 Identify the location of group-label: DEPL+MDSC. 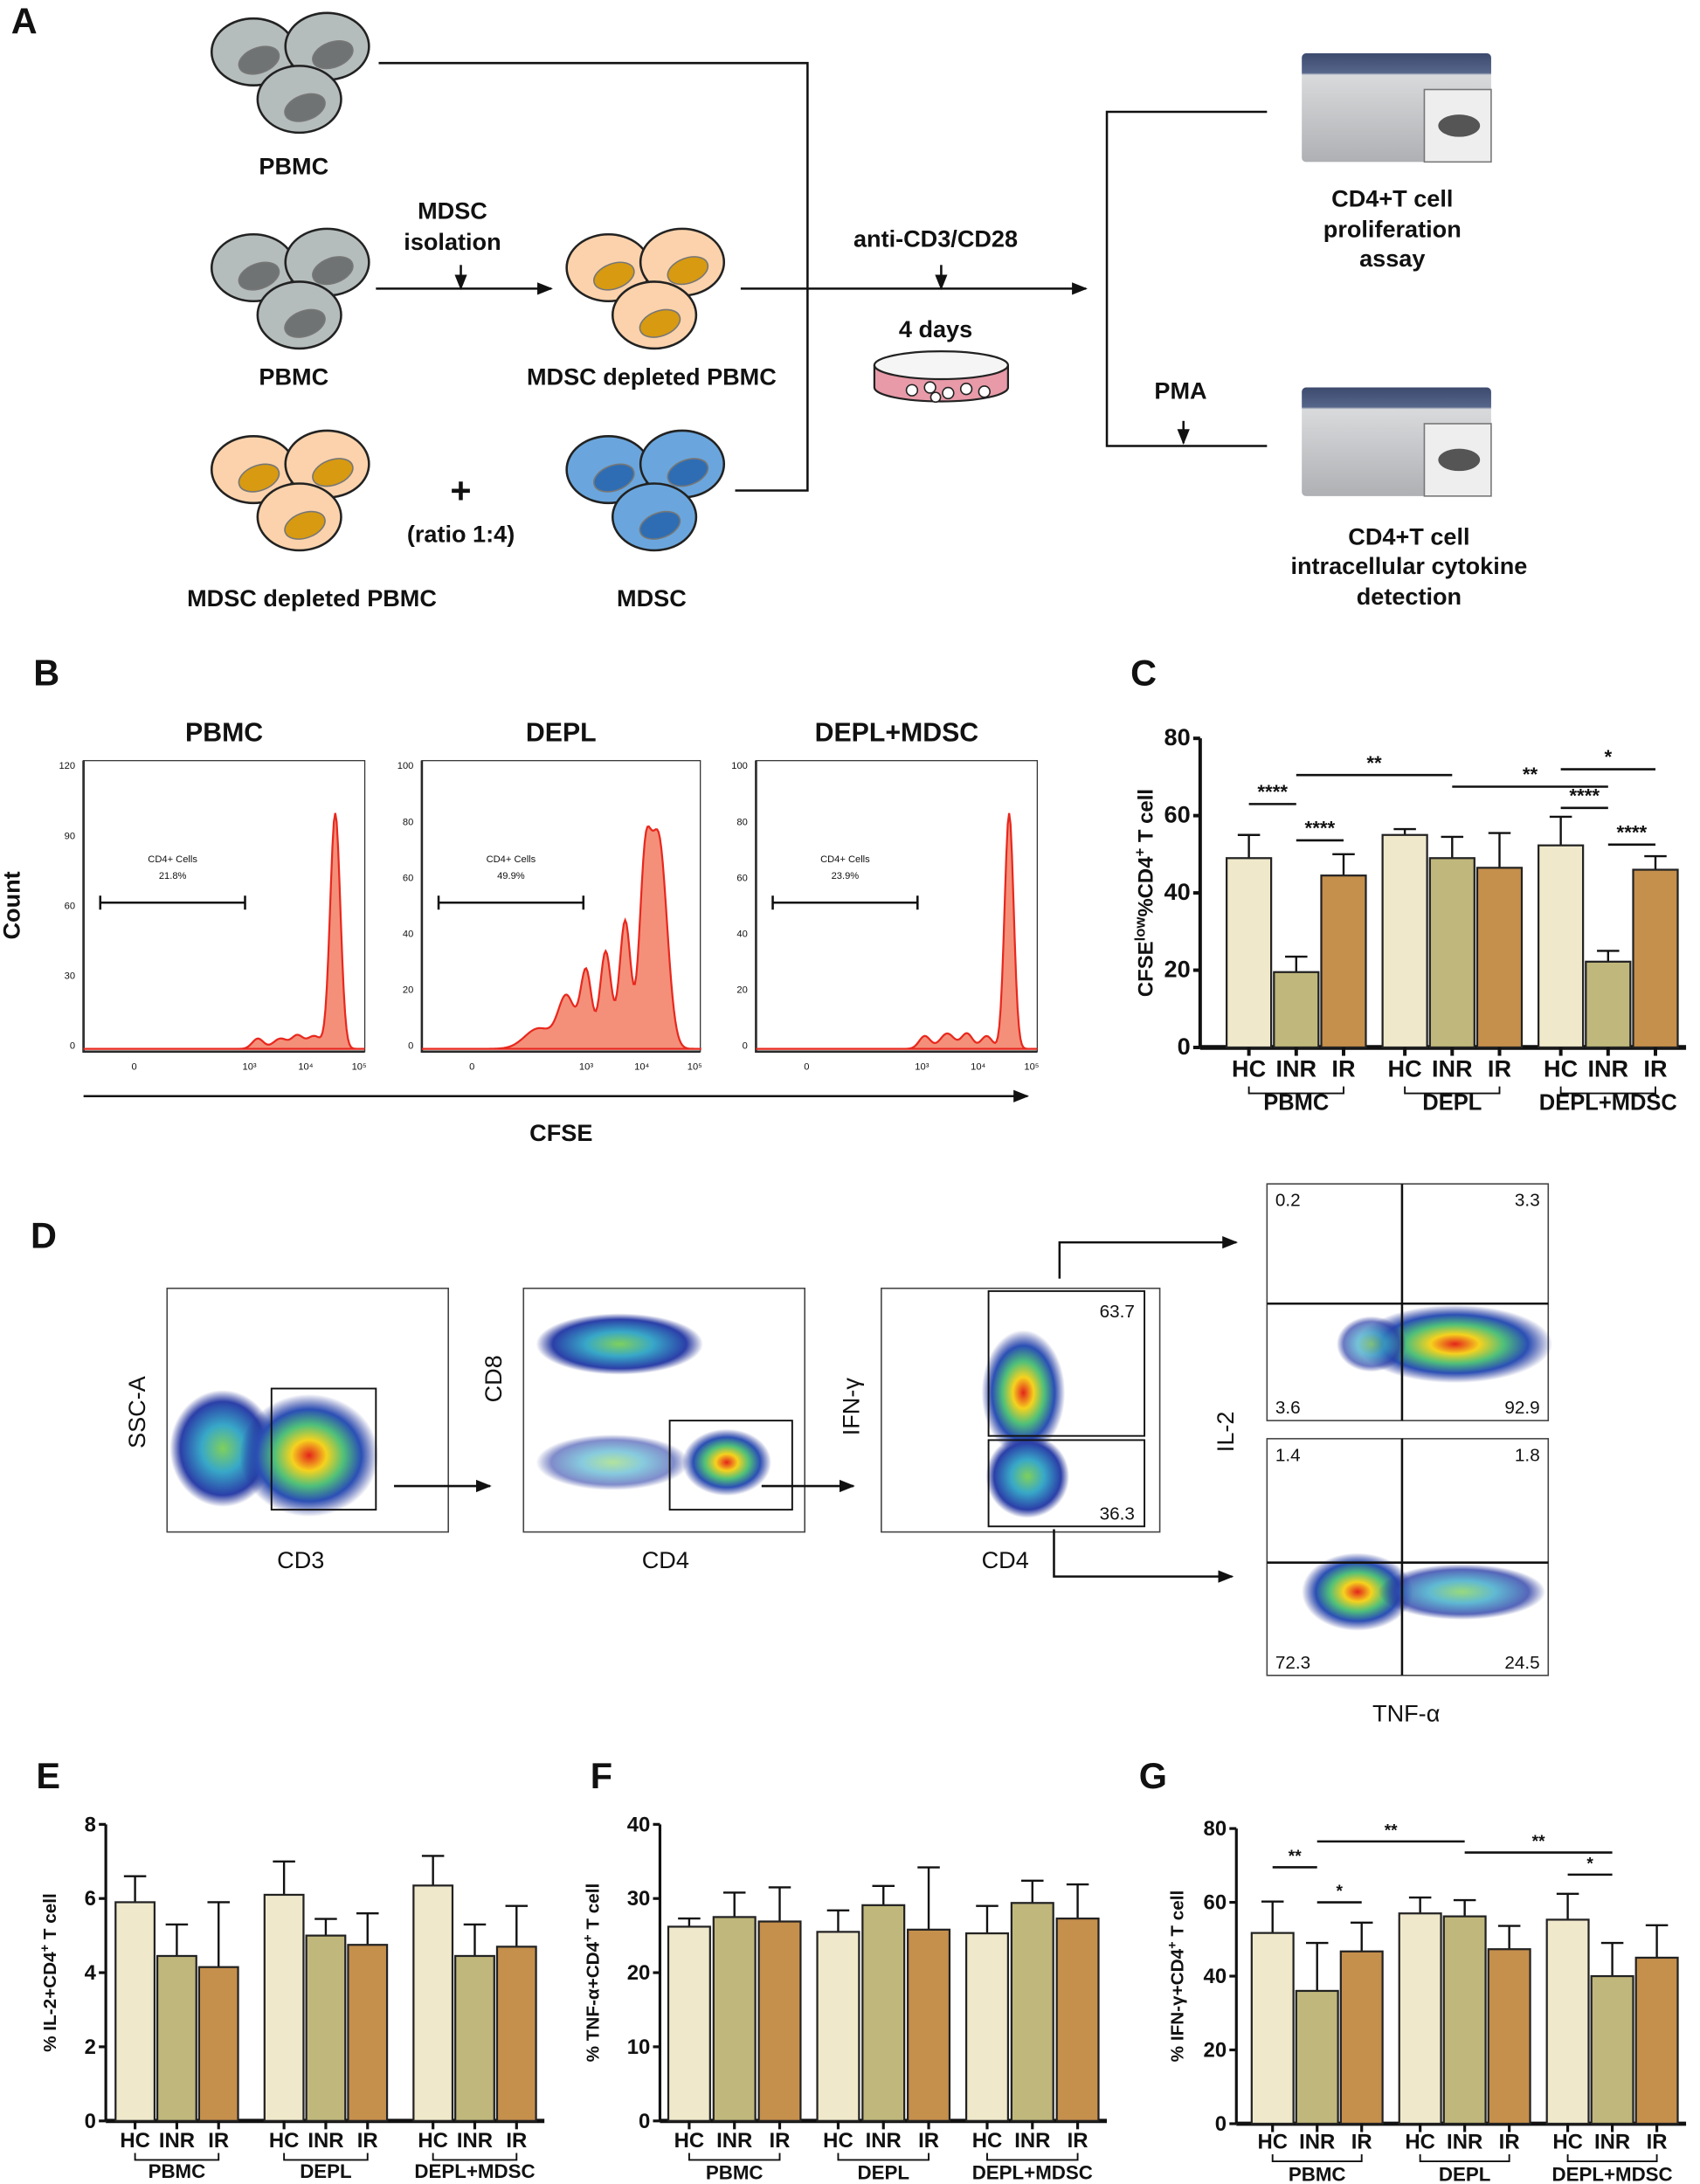
(1608, 1103).